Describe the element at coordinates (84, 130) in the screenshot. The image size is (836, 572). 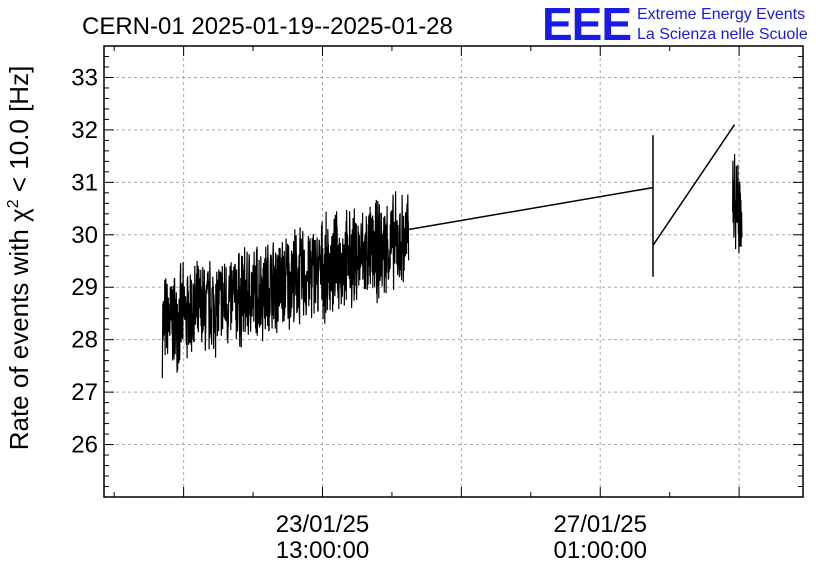
I see `y-tick-label: 32` at that location.